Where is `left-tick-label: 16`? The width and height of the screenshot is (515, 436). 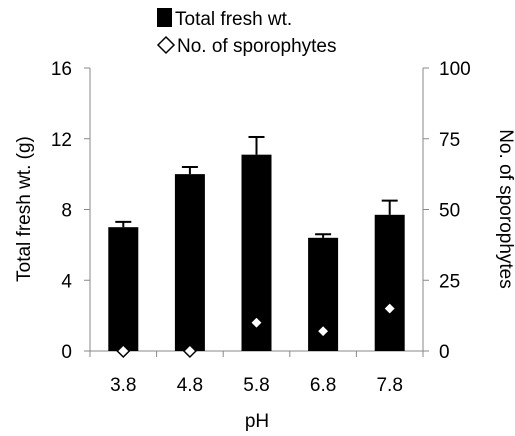 left-tick-label: 16 is located at coordinates (61, 69).